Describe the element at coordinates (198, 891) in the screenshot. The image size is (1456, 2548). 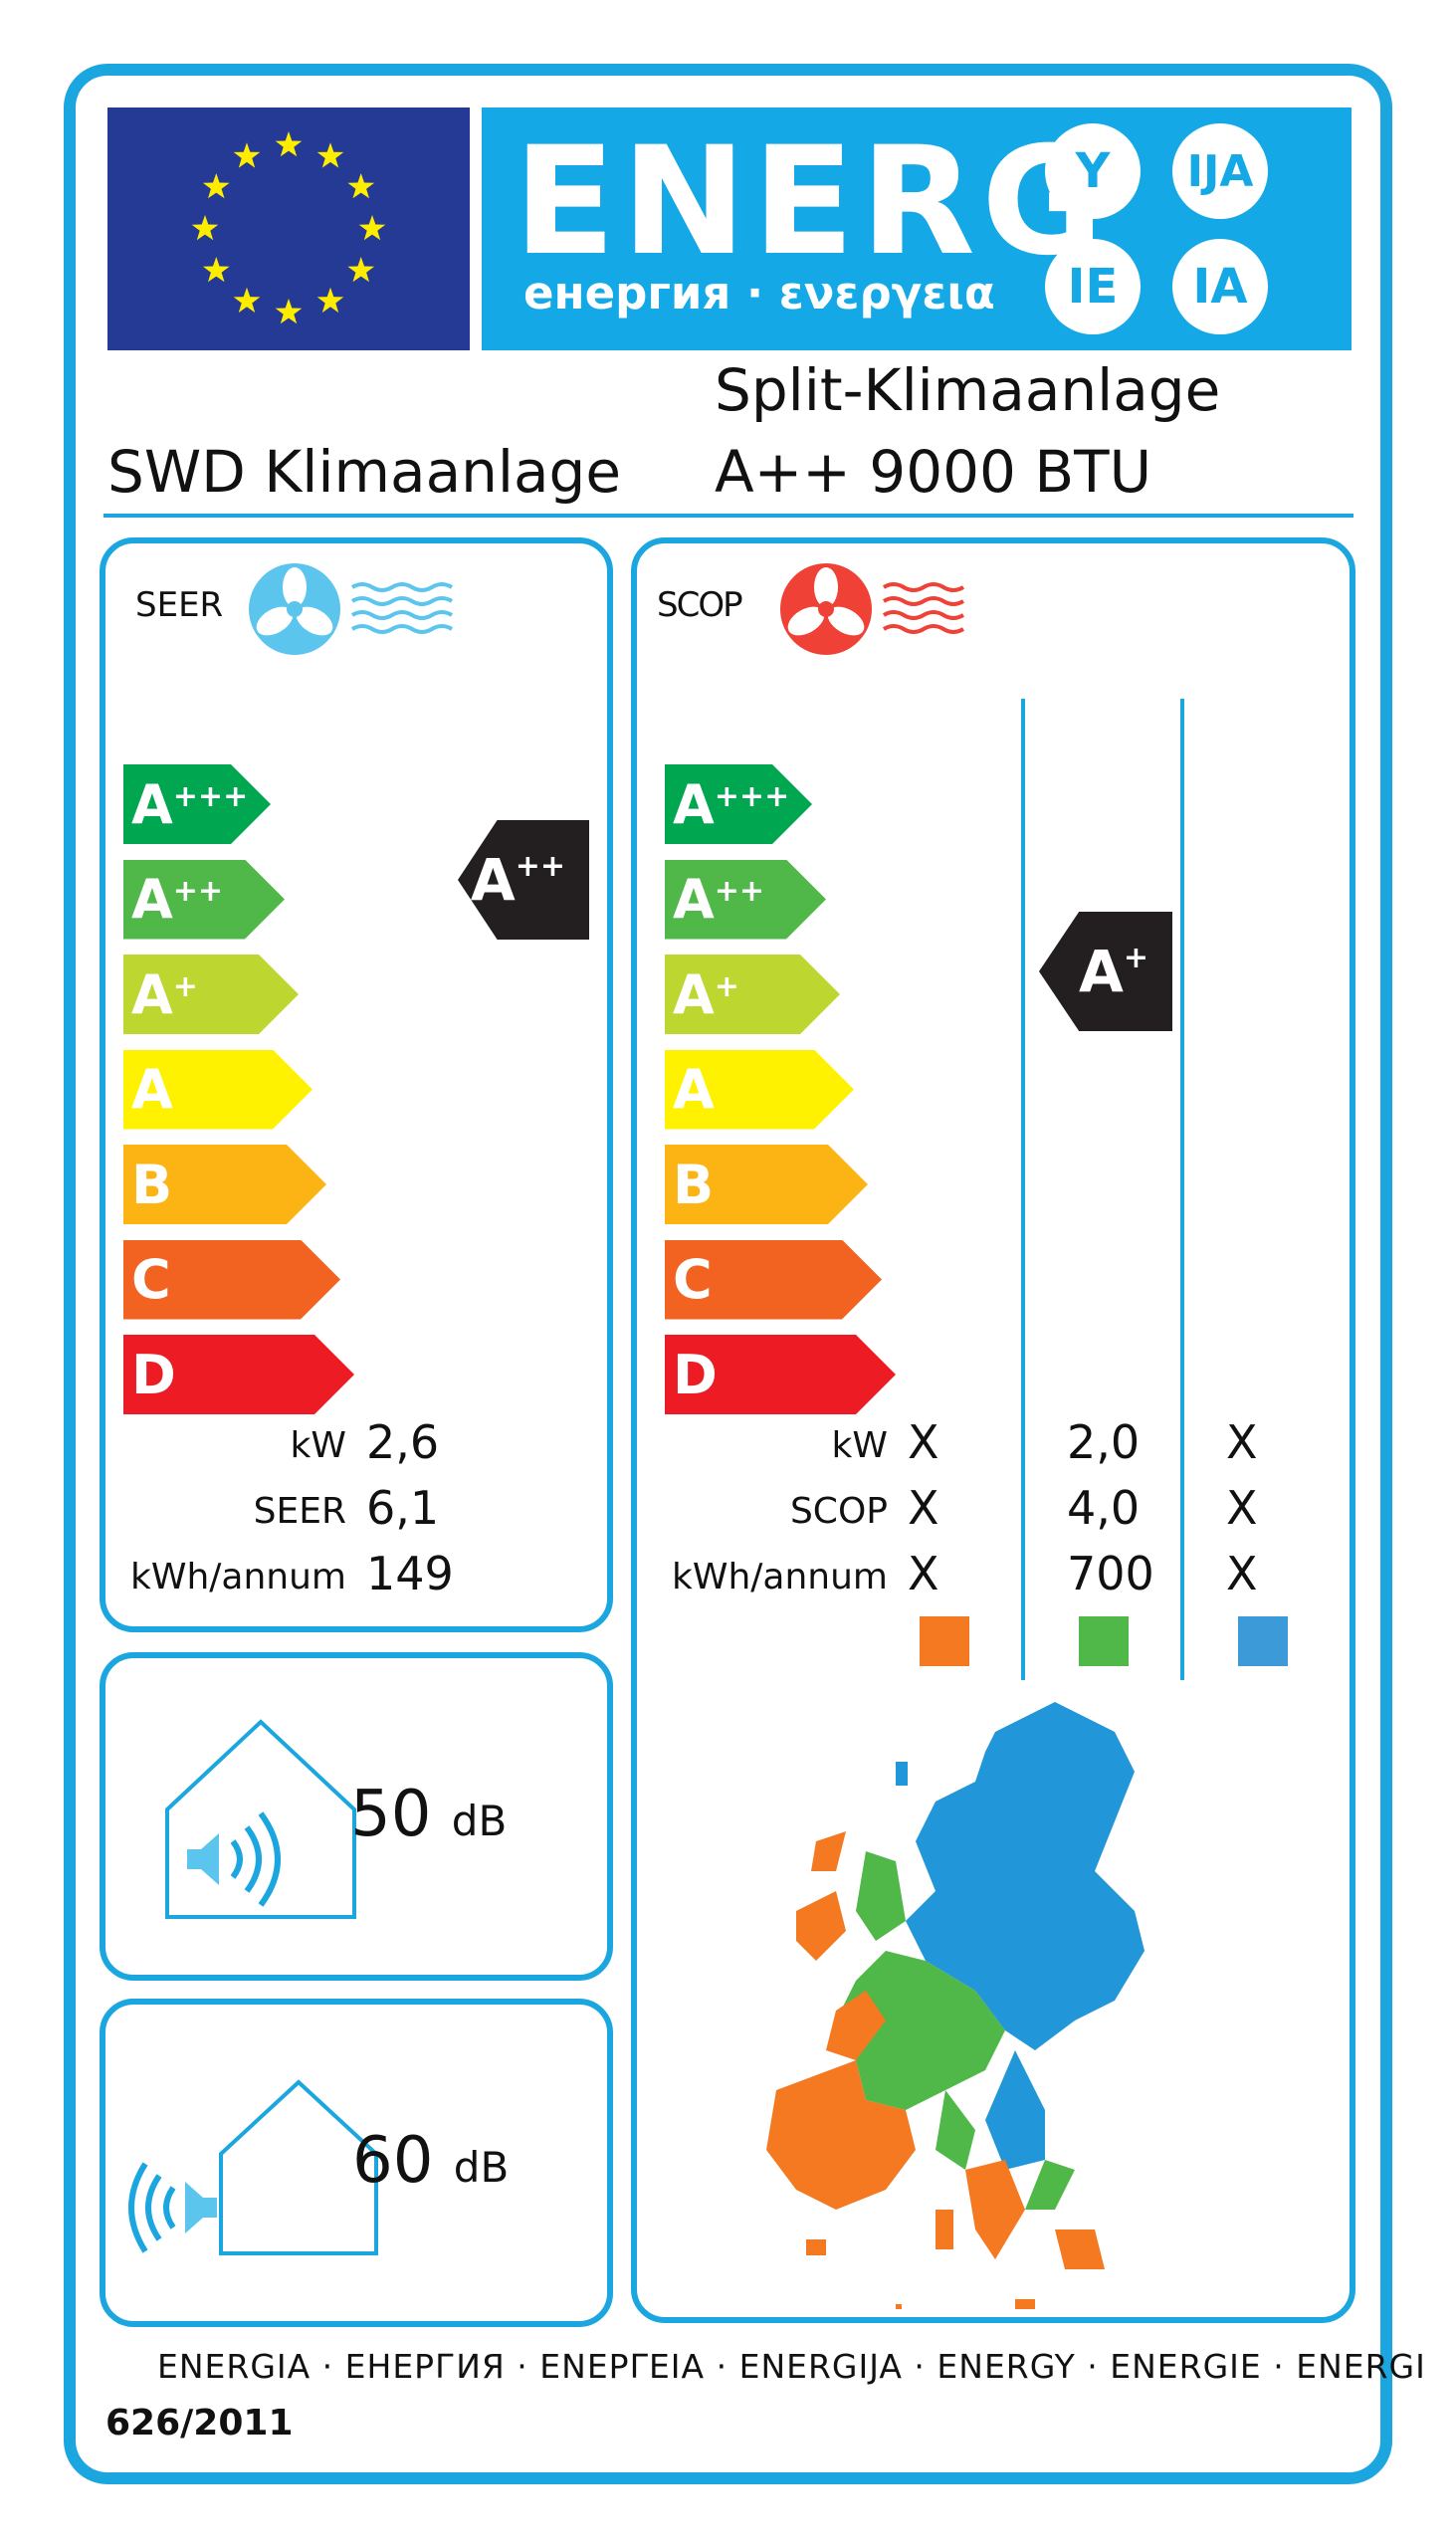
I see `cooling-class-plus: ++` at that location.